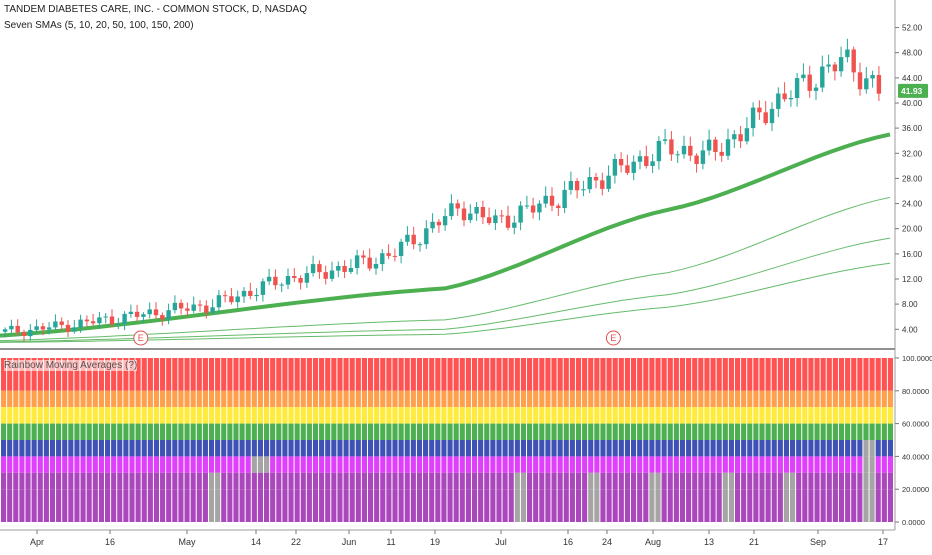 The image size is (932, 555). What do you see at coordinates (349, 542) in the screenshot?
I see `time-tick-label: Jun` at bounding box center [349, 542].